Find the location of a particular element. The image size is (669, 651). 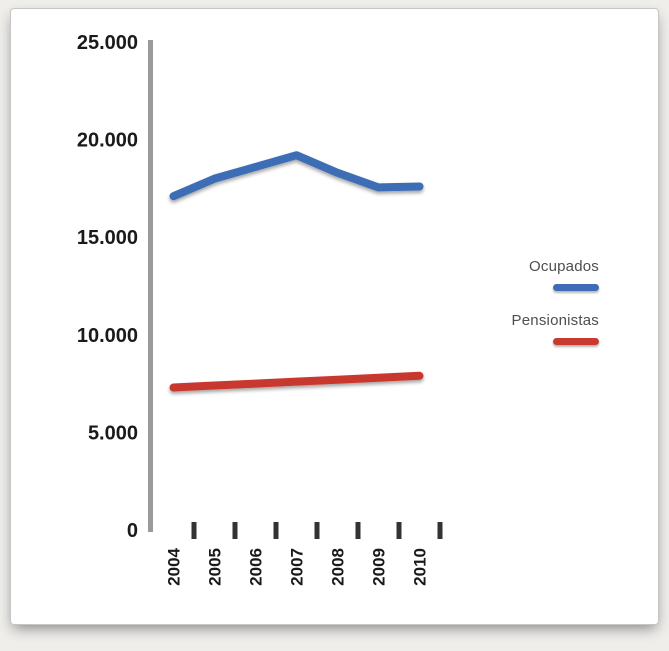

pensionistas-line is located at coordinates (296, 381).